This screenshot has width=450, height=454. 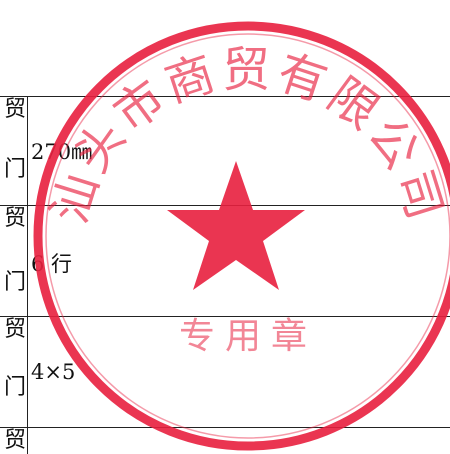 I want to click on row-value: 6 行, so click(x=52, y=264).